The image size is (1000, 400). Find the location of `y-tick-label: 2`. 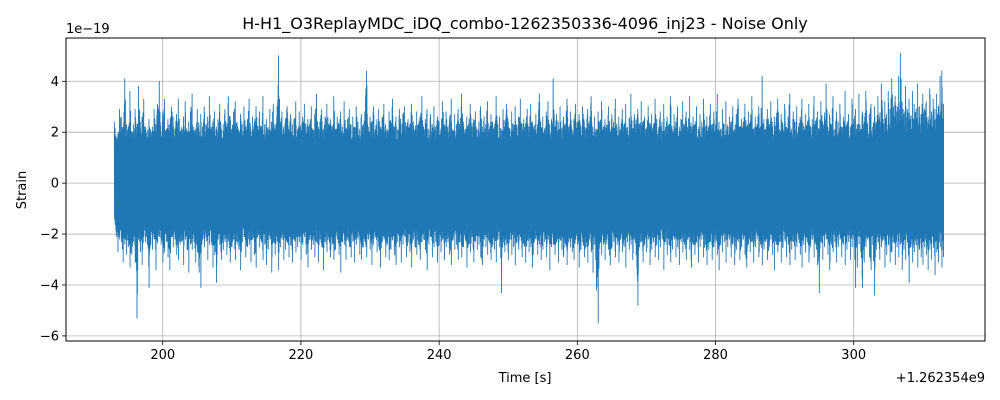

y-tick-label: 2 is located at coordinates (55, 133).